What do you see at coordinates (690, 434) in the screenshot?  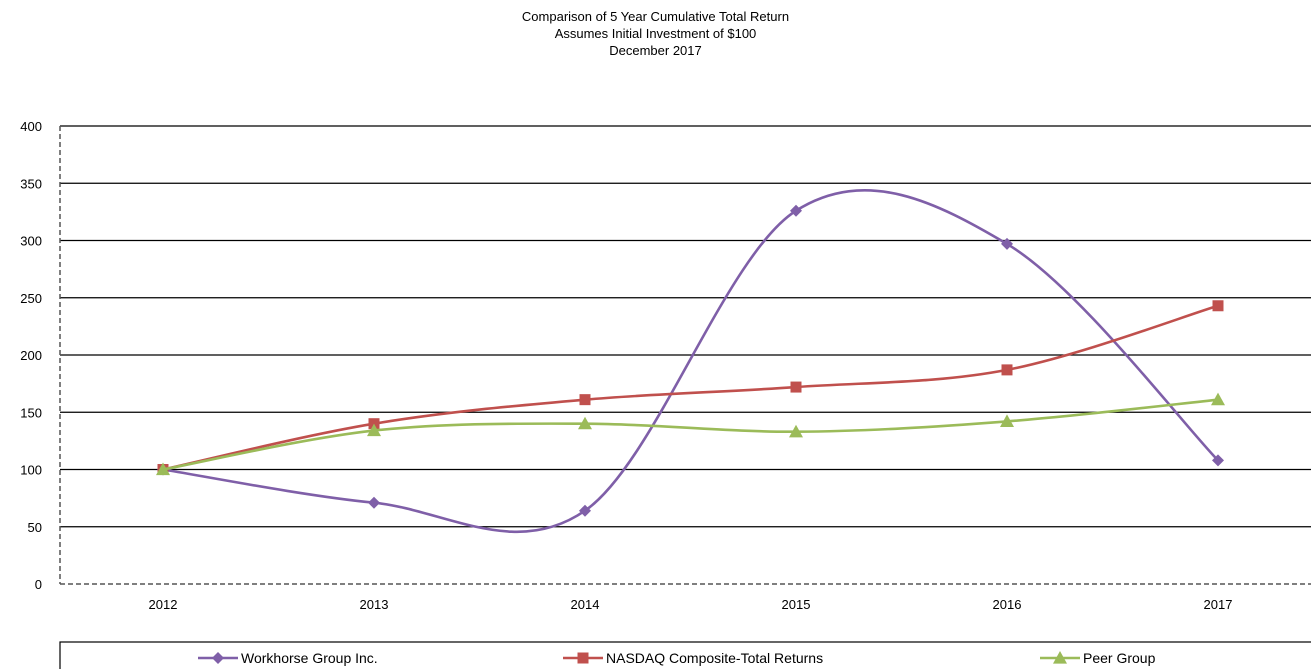 I see `series-line-peer-group` at bounding box center [690, 434].